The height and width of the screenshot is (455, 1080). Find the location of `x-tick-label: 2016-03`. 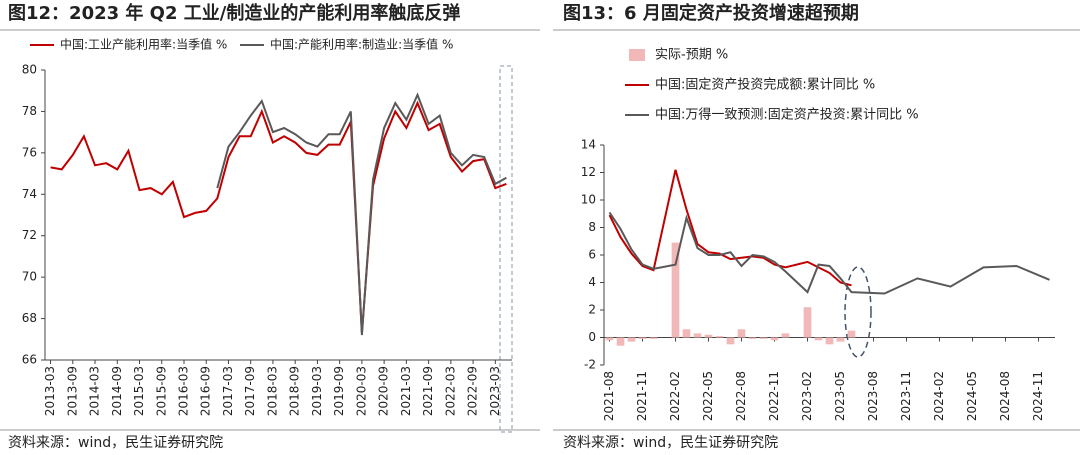

x-tick-label: 2016-03 is located at coordinates (183, 391).